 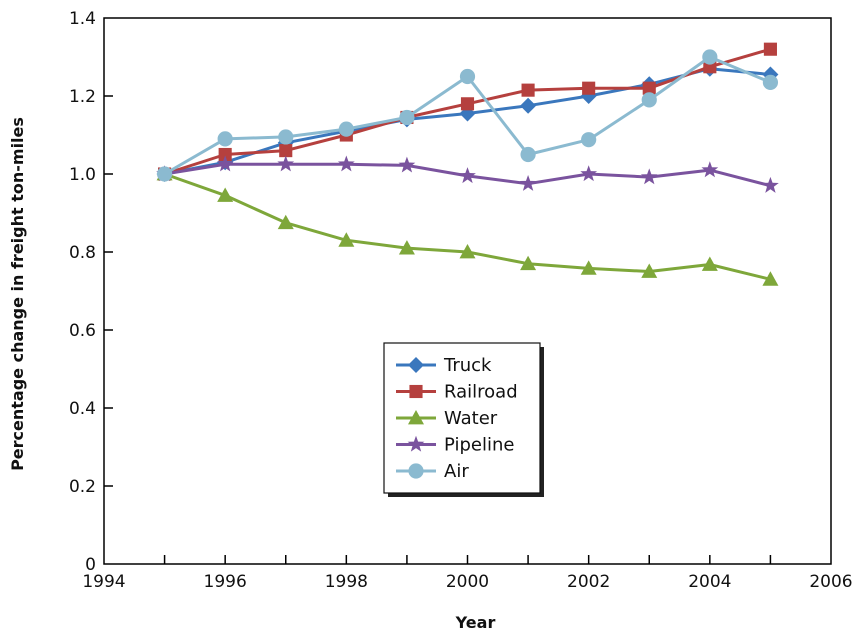 I want to click on legend-entry-air: Air, so click(x=432, y=471).